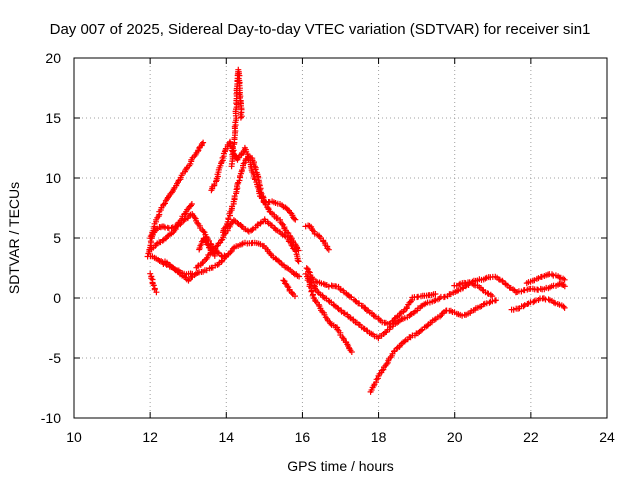 Image resolution: width=640 pixels, height=480 pixels. Describe the element at coordinates (340, 466) in the screenshot. I see `x-axis-label: GPS time / hours` at that location.